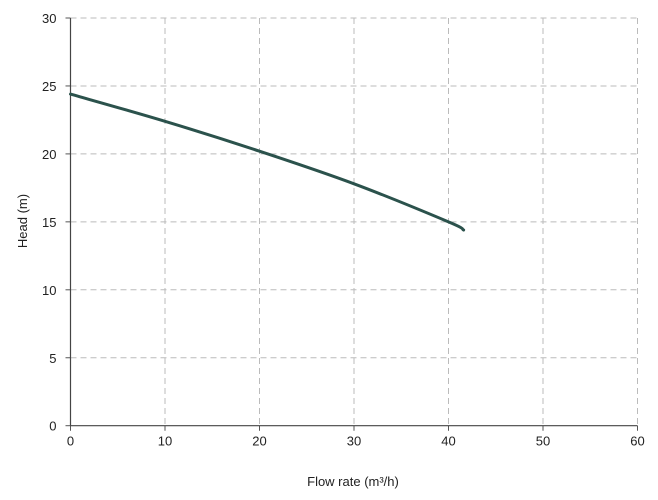 Image resolution: width=658 pixels, height=500 pixels. What do you see at coordinates (637, 441) in the screenshot?
I see `x-tick-label: 60` at bounding box center [637, 441].